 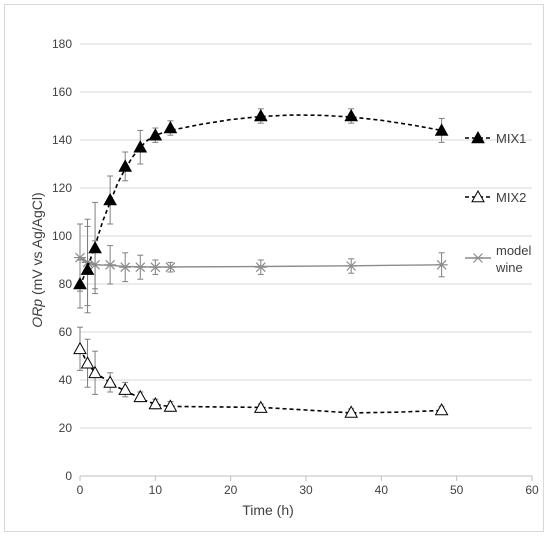 What do you see at coordinates (66, 380) in the screenshot?
I see `y-tick-label: 40` at bounding box center [66, 380].